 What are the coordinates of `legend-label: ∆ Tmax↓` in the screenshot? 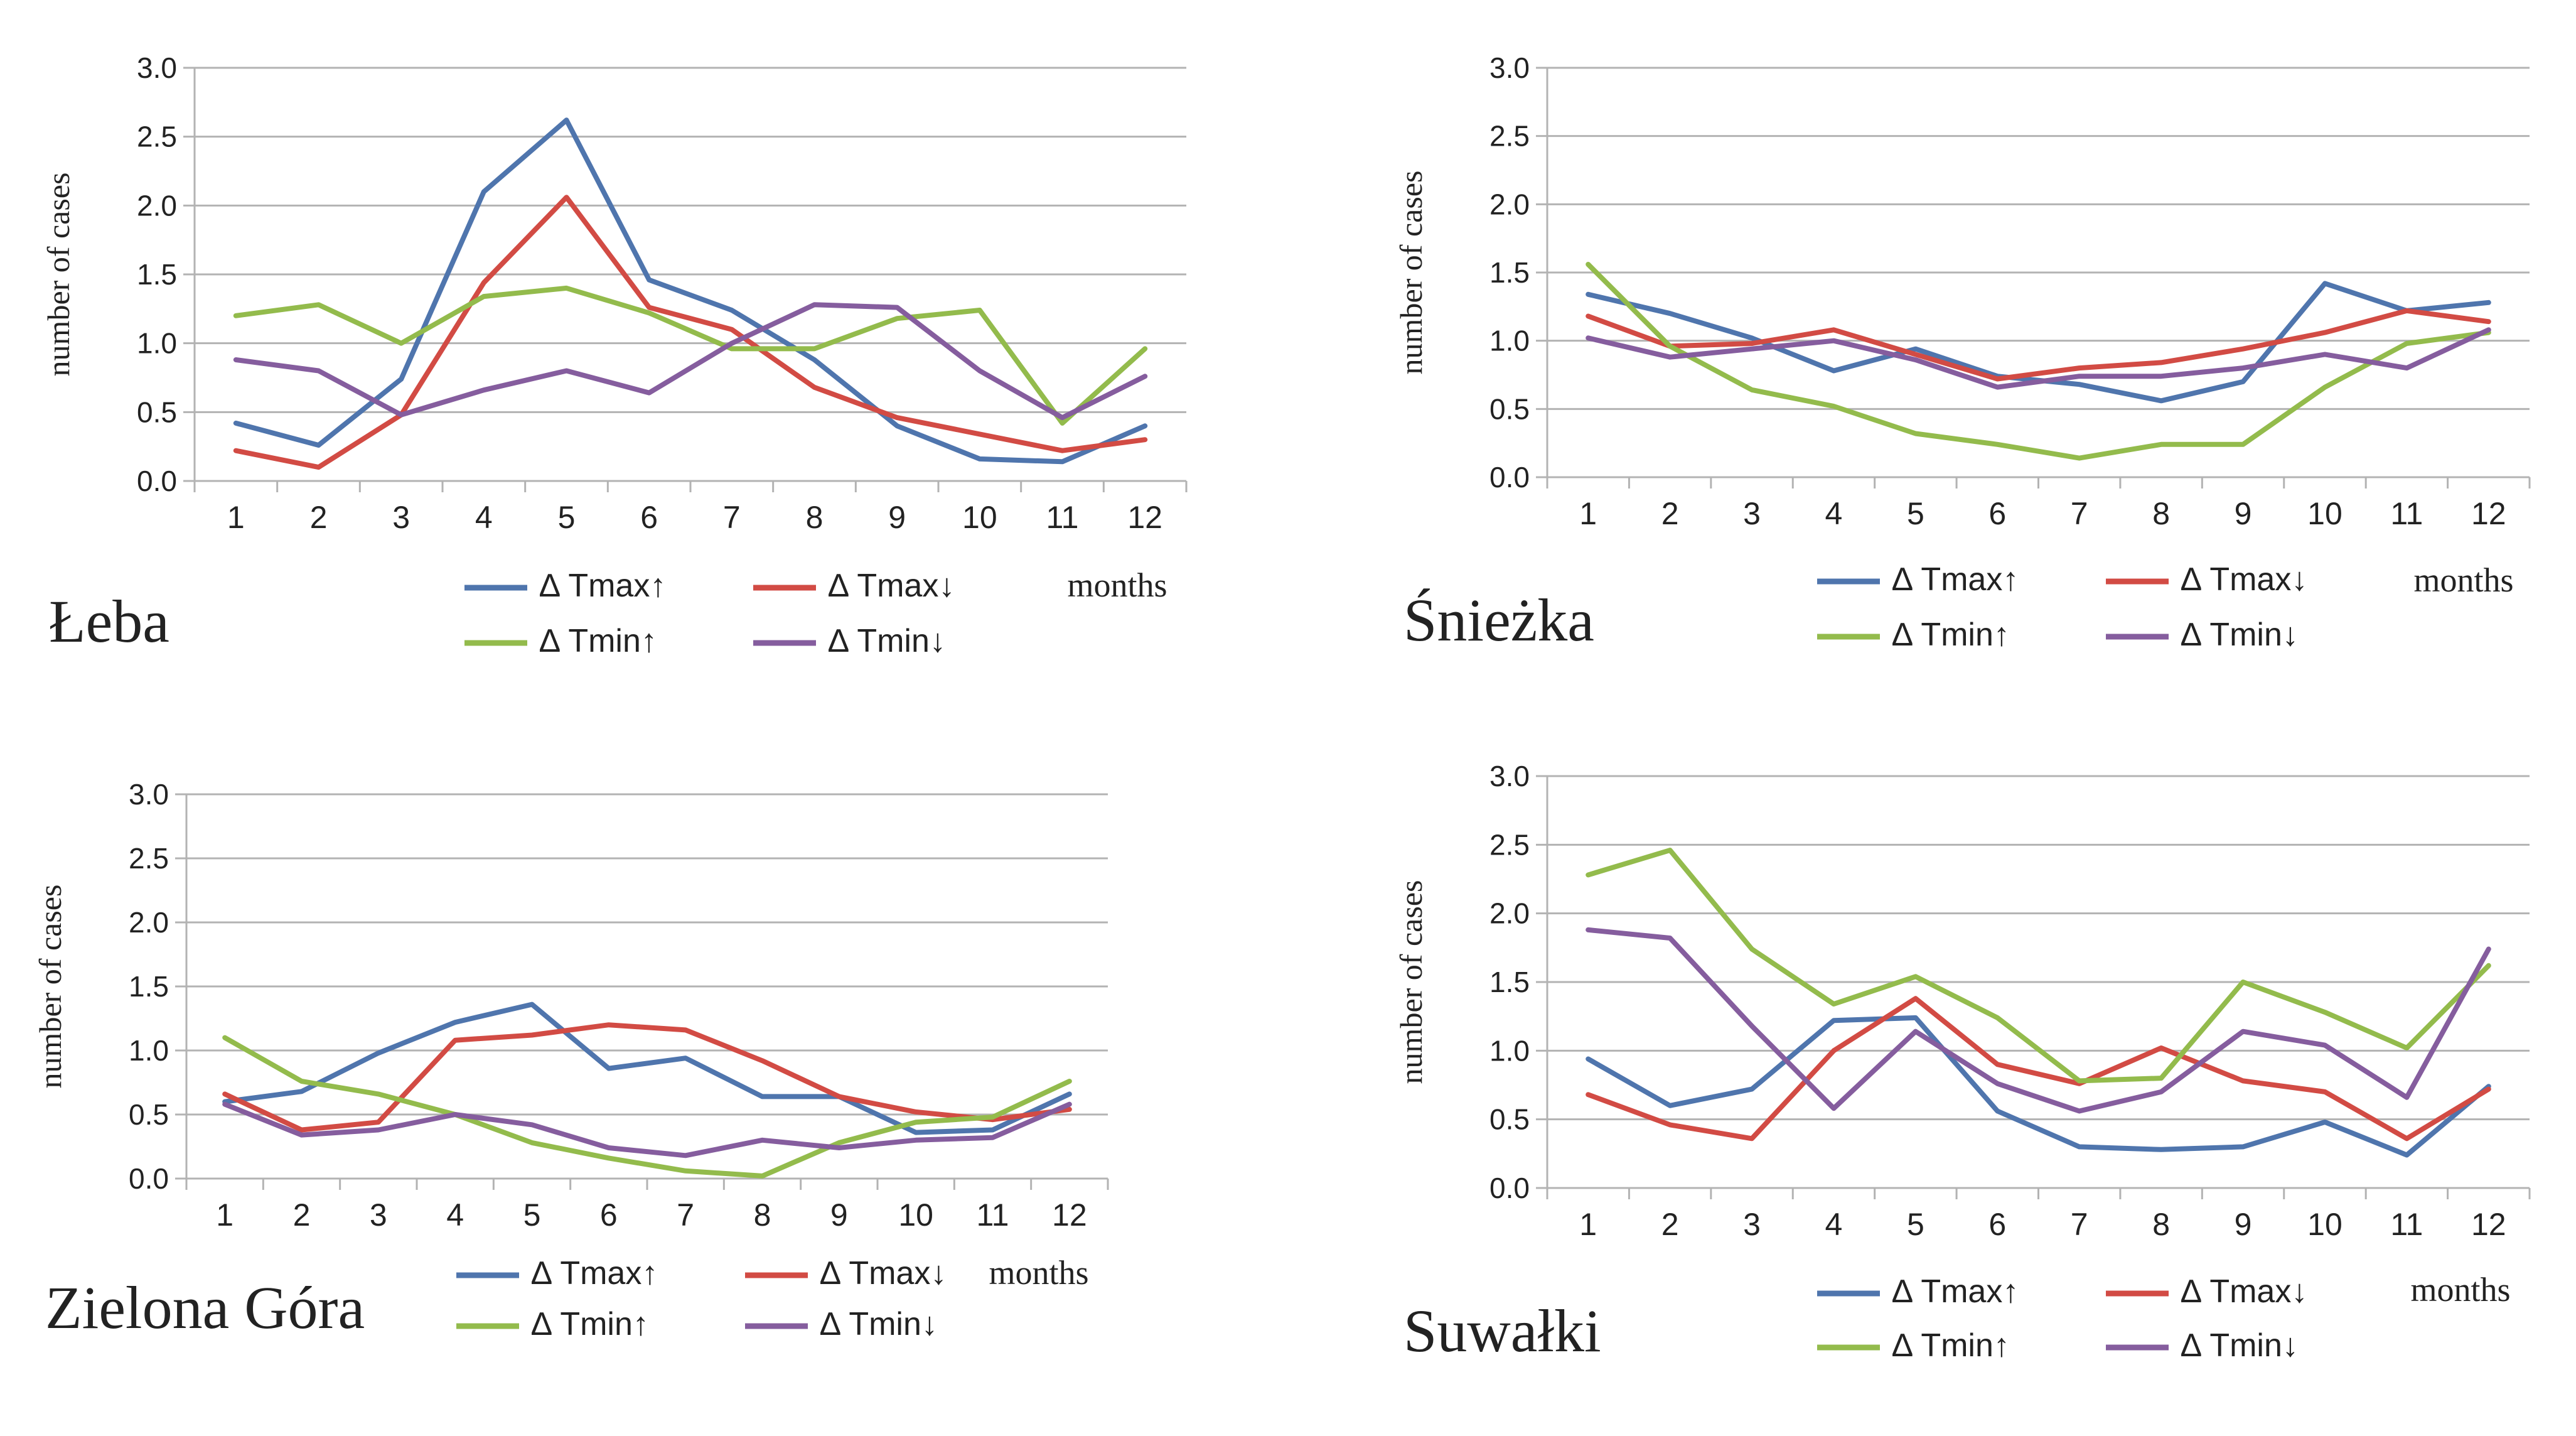 It's located at (2244, 579).